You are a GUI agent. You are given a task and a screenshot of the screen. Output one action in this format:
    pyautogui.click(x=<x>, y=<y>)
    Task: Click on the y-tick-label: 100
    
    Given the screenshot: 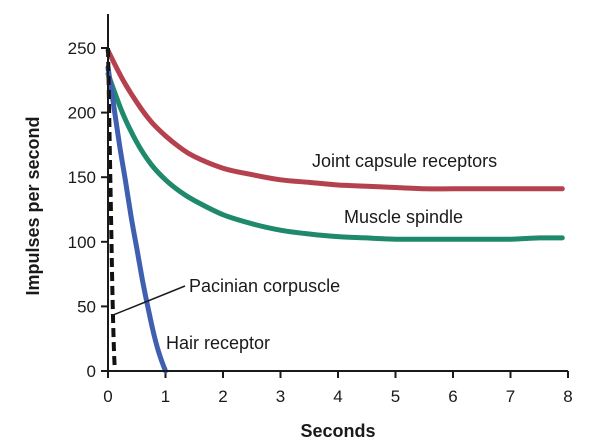 What is the action you would take?
    pyautogui.click(x=82, y=242)
    